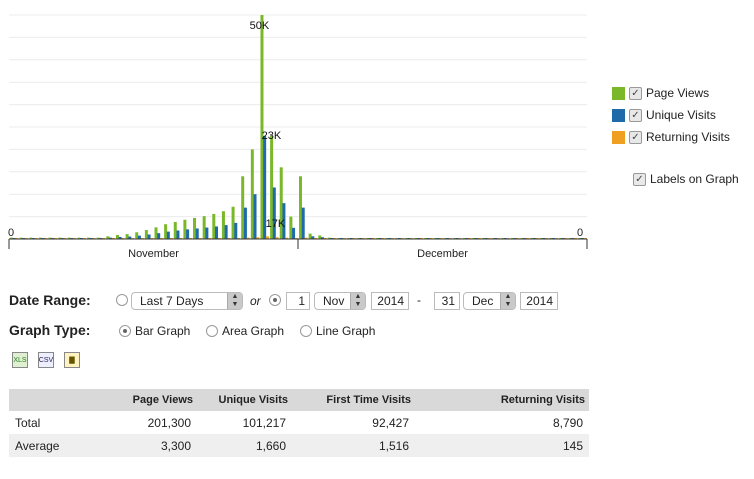 Image resolution: width=754 pixels, height=479 pixels. What do you see at coordinates (187, 301) in the screenshot?
I see `preset-select: Last 7 Days ▲ ▼` at bounding box center [187, 301].